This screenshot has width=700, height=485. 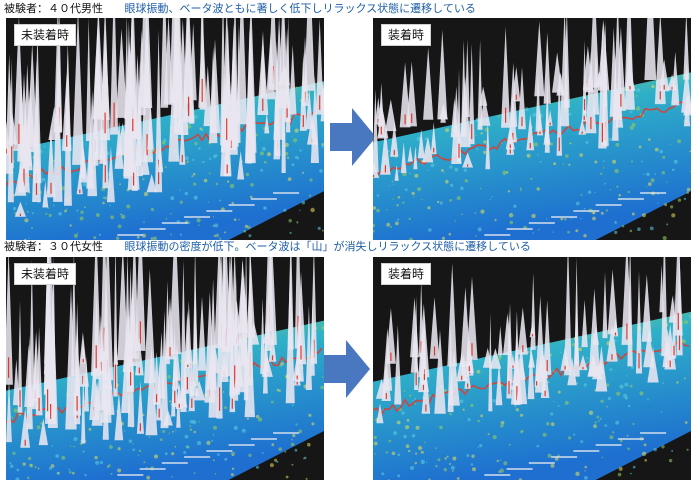 I want to click on row-1-right-arrow-icon, so click(x=353, y=137).